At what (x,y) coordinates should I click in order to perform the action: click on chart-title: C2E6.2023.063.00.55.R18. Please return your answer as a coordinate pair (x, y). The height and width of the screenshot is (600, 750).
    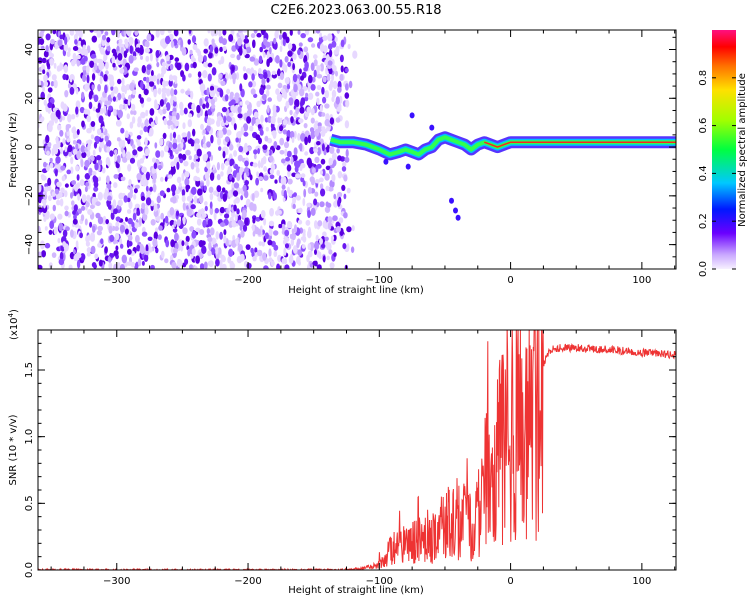
    Looking at the image, I should click on (355, 10).